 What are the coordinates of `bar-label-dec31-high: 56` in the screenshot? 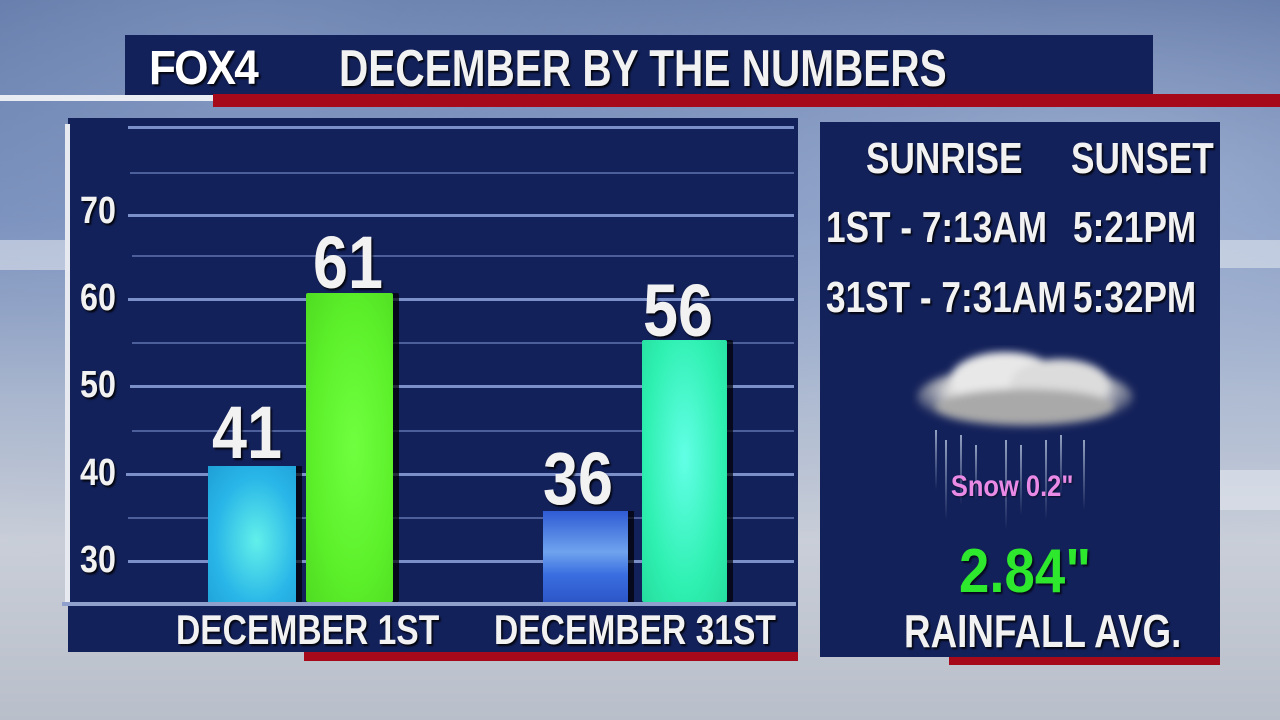 It's located at (678, 310).